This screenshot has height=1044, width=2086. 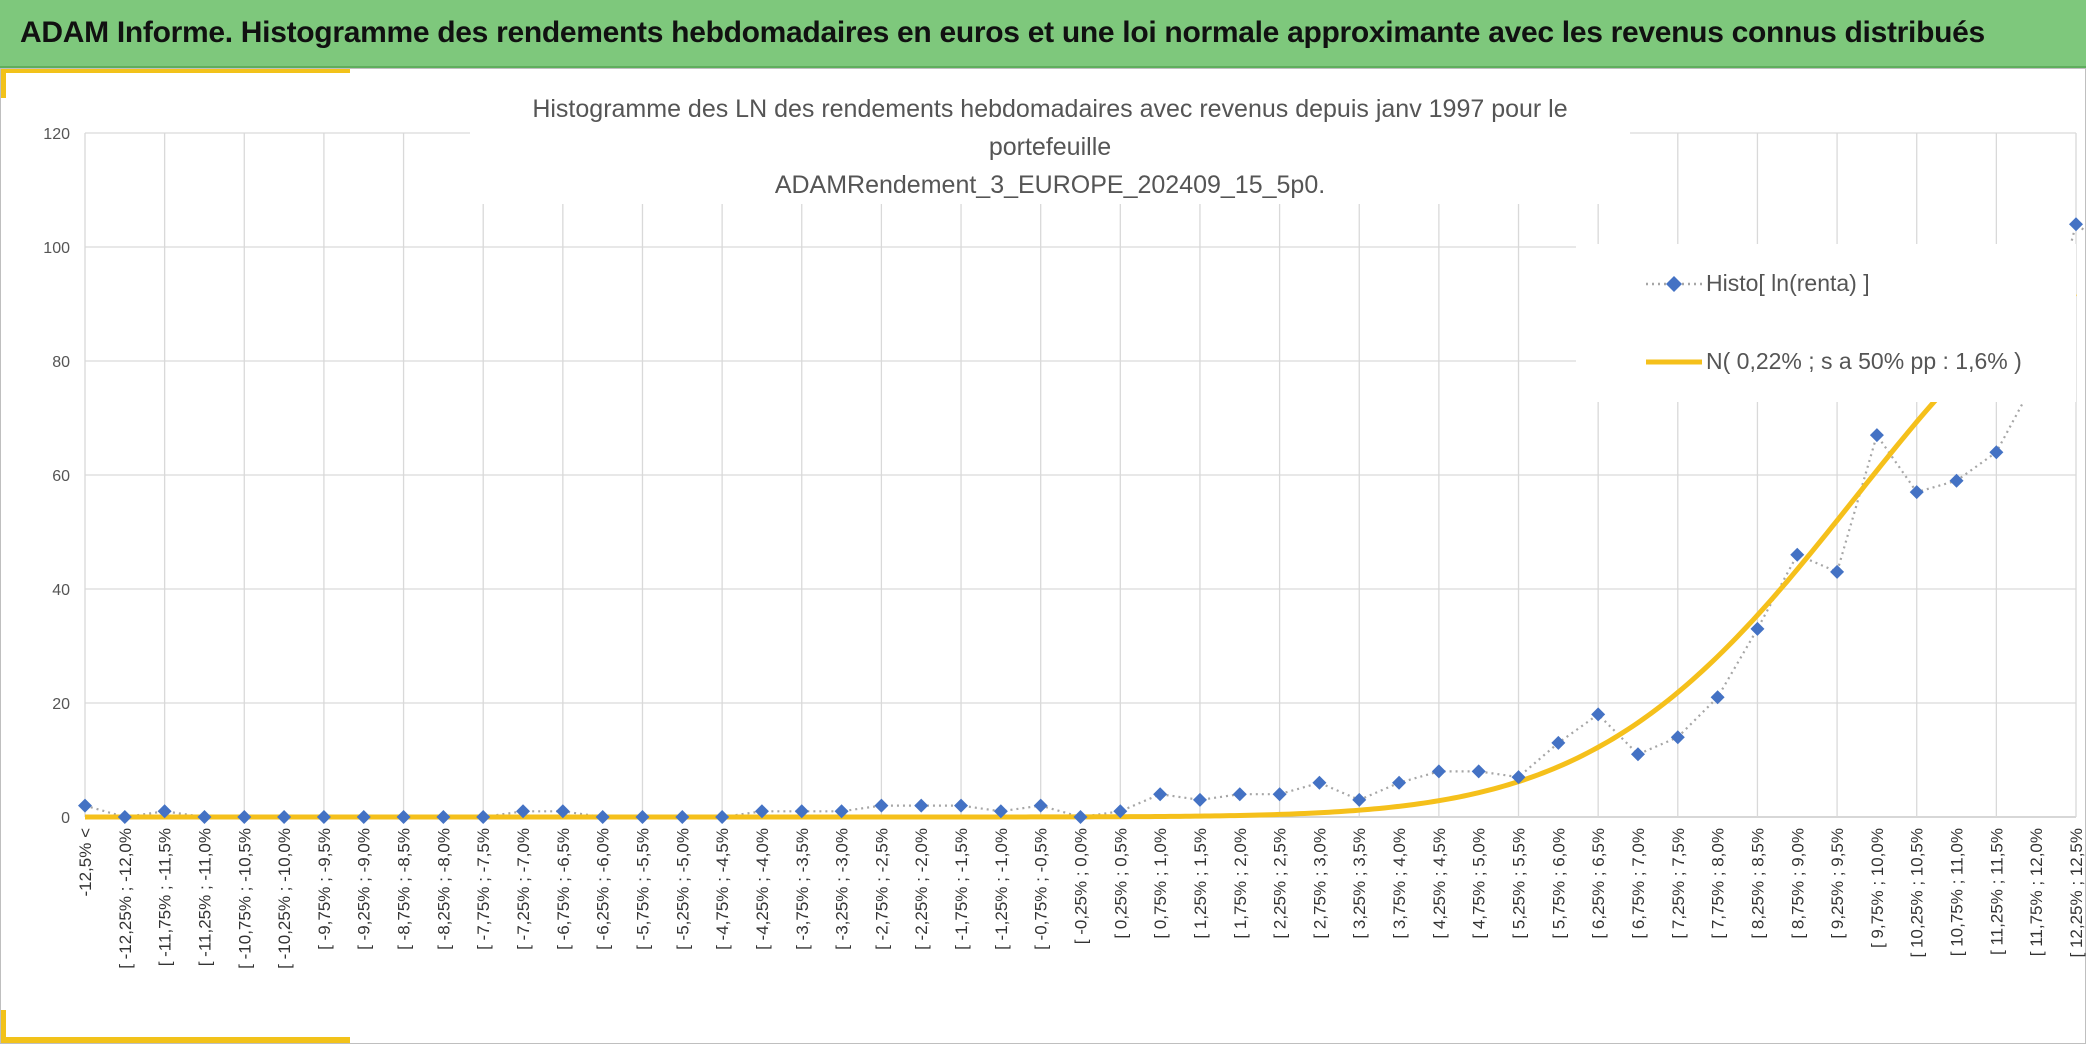 I want to click on x-tick-label: [ -8,75% ; -8,5%, so click(x=404, y=889).